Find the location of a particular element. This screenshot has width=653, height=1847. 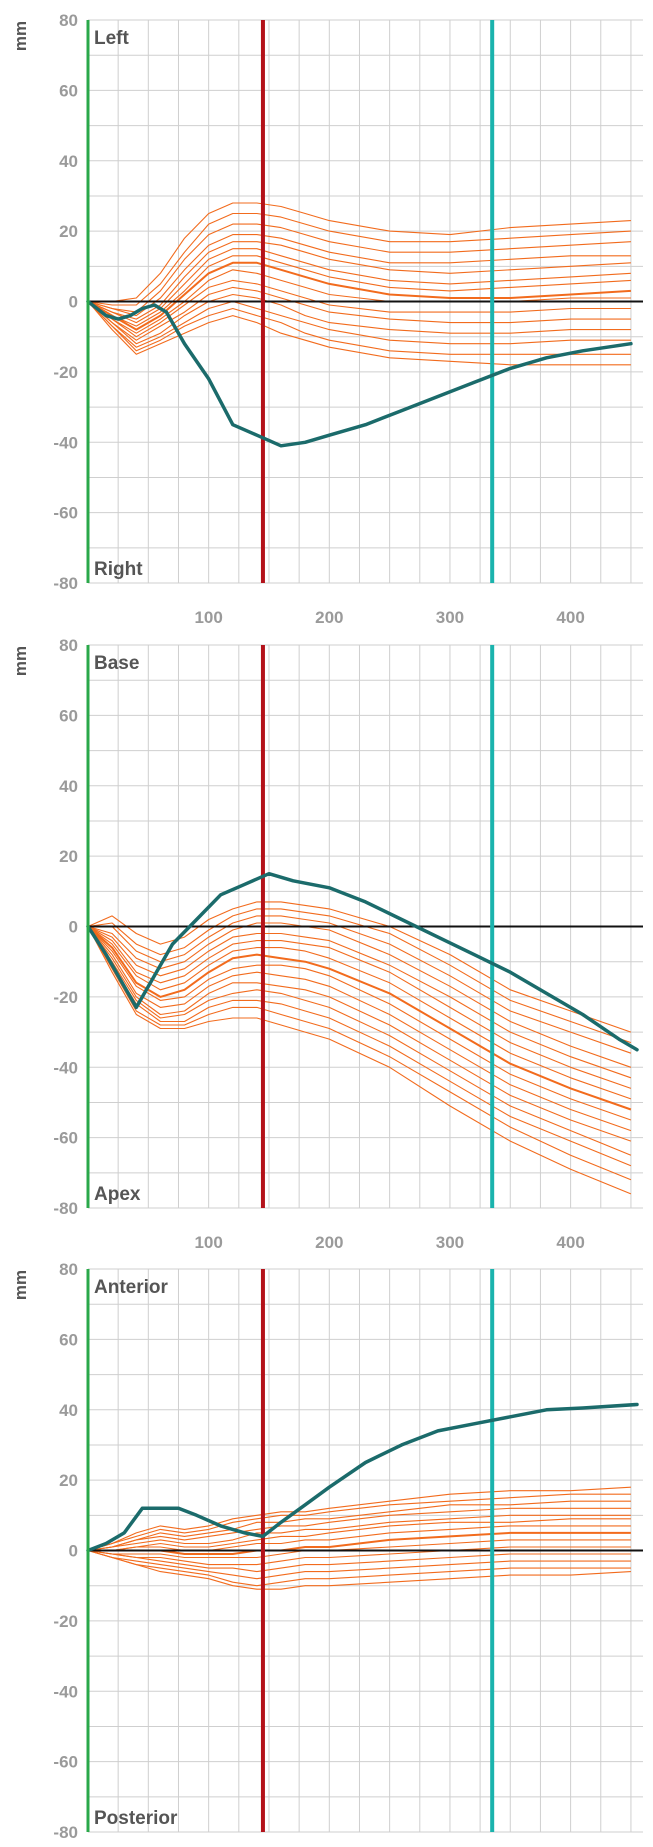

bottom-direction-label: Posterior is located at coordinates (136, 1818).